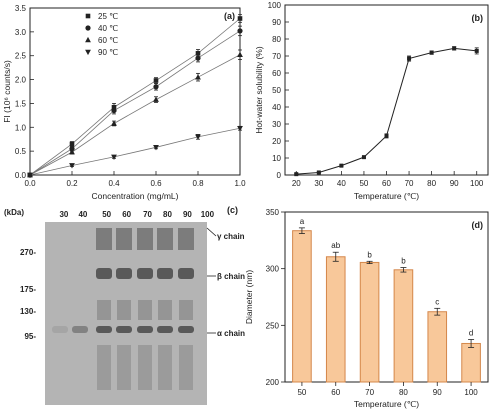 This screenshot has height=412, width=500. Describe the element at coordinates (302, 221) in the screenshot. I see `panel-d-significance-letter: a` at that location.